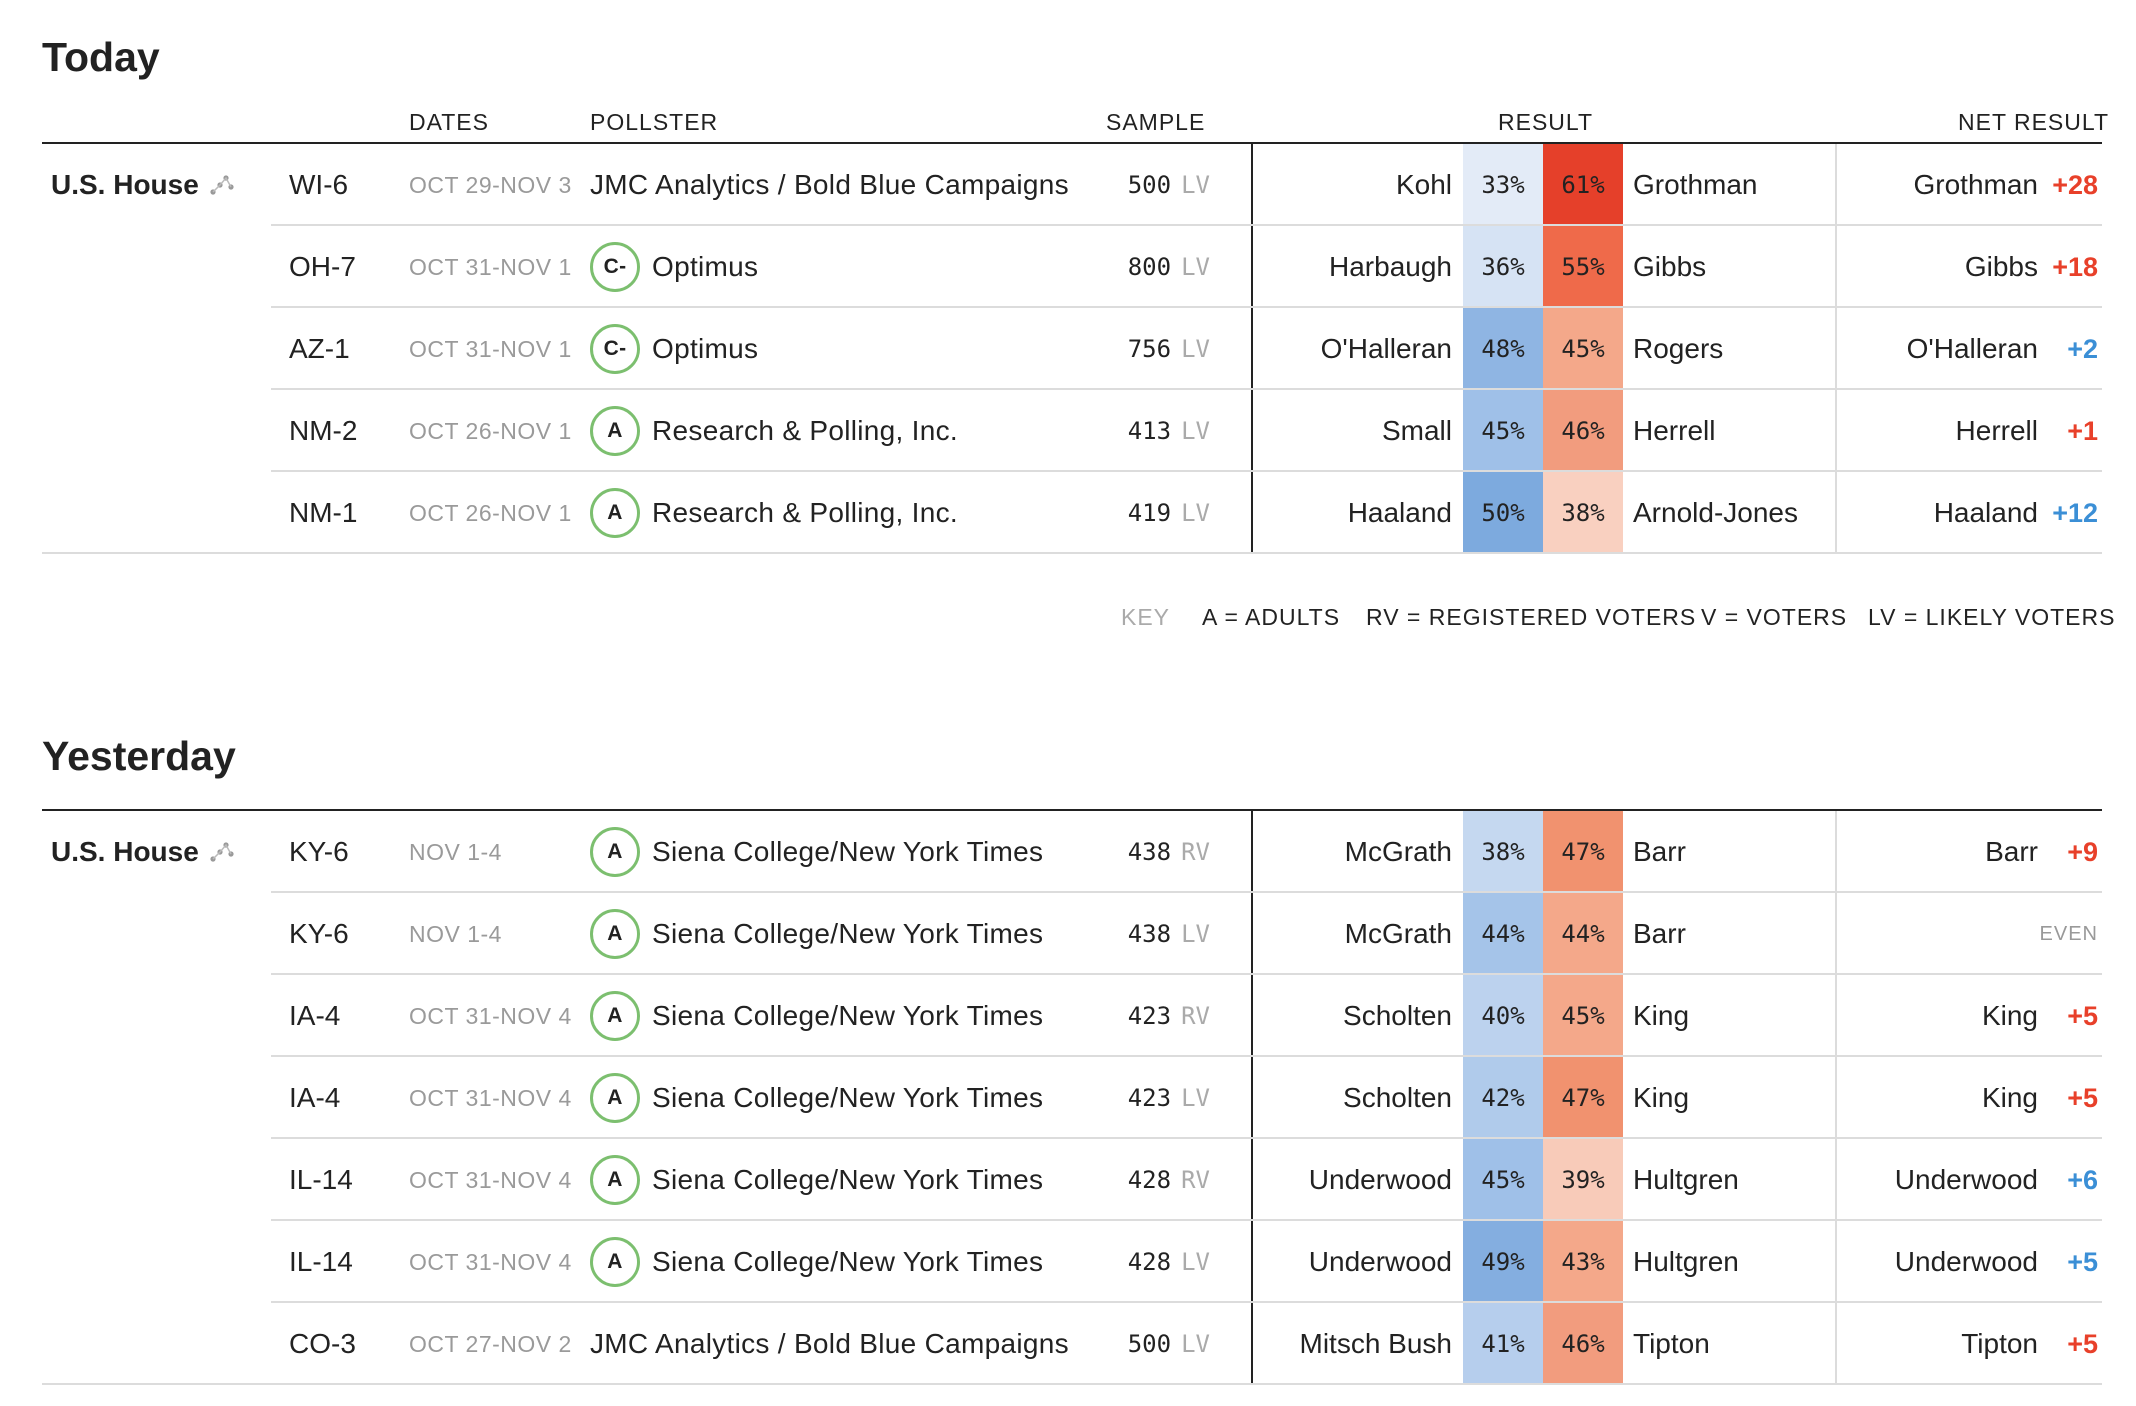 The height and width of the screenshot is (1406, 2136). I want to click on rep-candidate: Herrell, so click(1674, 430).